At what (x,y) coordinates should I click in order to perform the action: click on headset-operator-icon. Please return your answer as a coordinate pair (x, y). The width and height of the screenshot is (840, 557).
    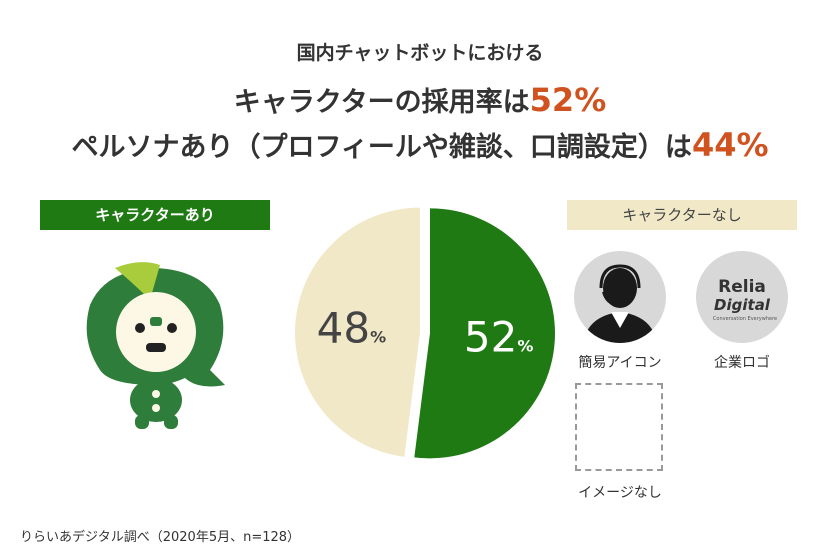
    Looking at the image, I should click on (620, 297).